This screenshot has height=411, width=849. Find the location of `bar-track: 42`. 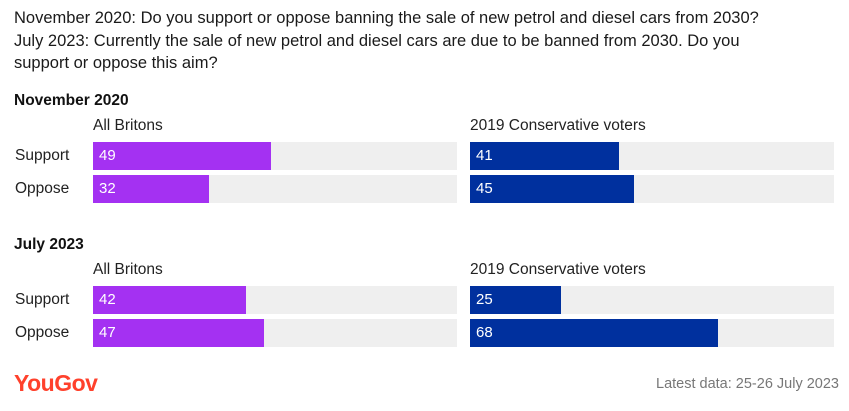

bar-track: 42 is located at coordinates (275, 300).